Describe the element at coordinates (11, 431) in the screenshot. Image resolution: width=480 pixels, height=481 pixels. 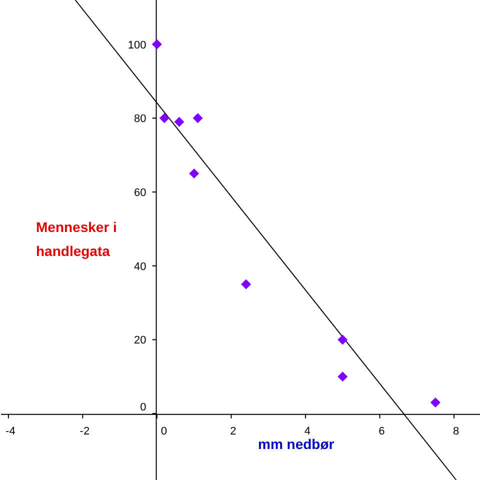
I see `x-tick-label: -4` at that location.